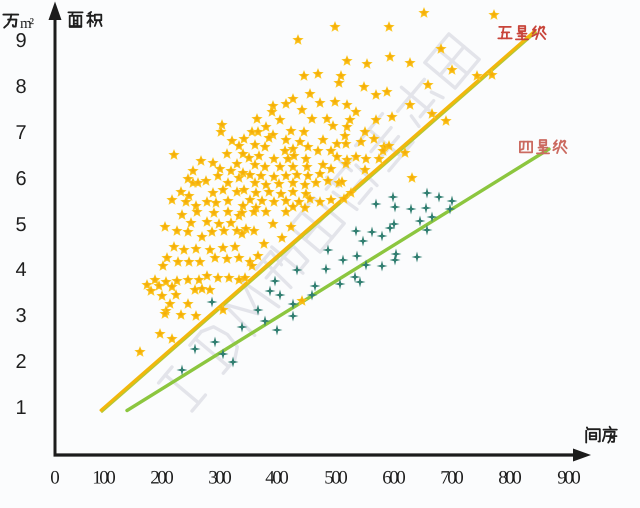  I want to click on svg-text: 300, so click(220, 478).